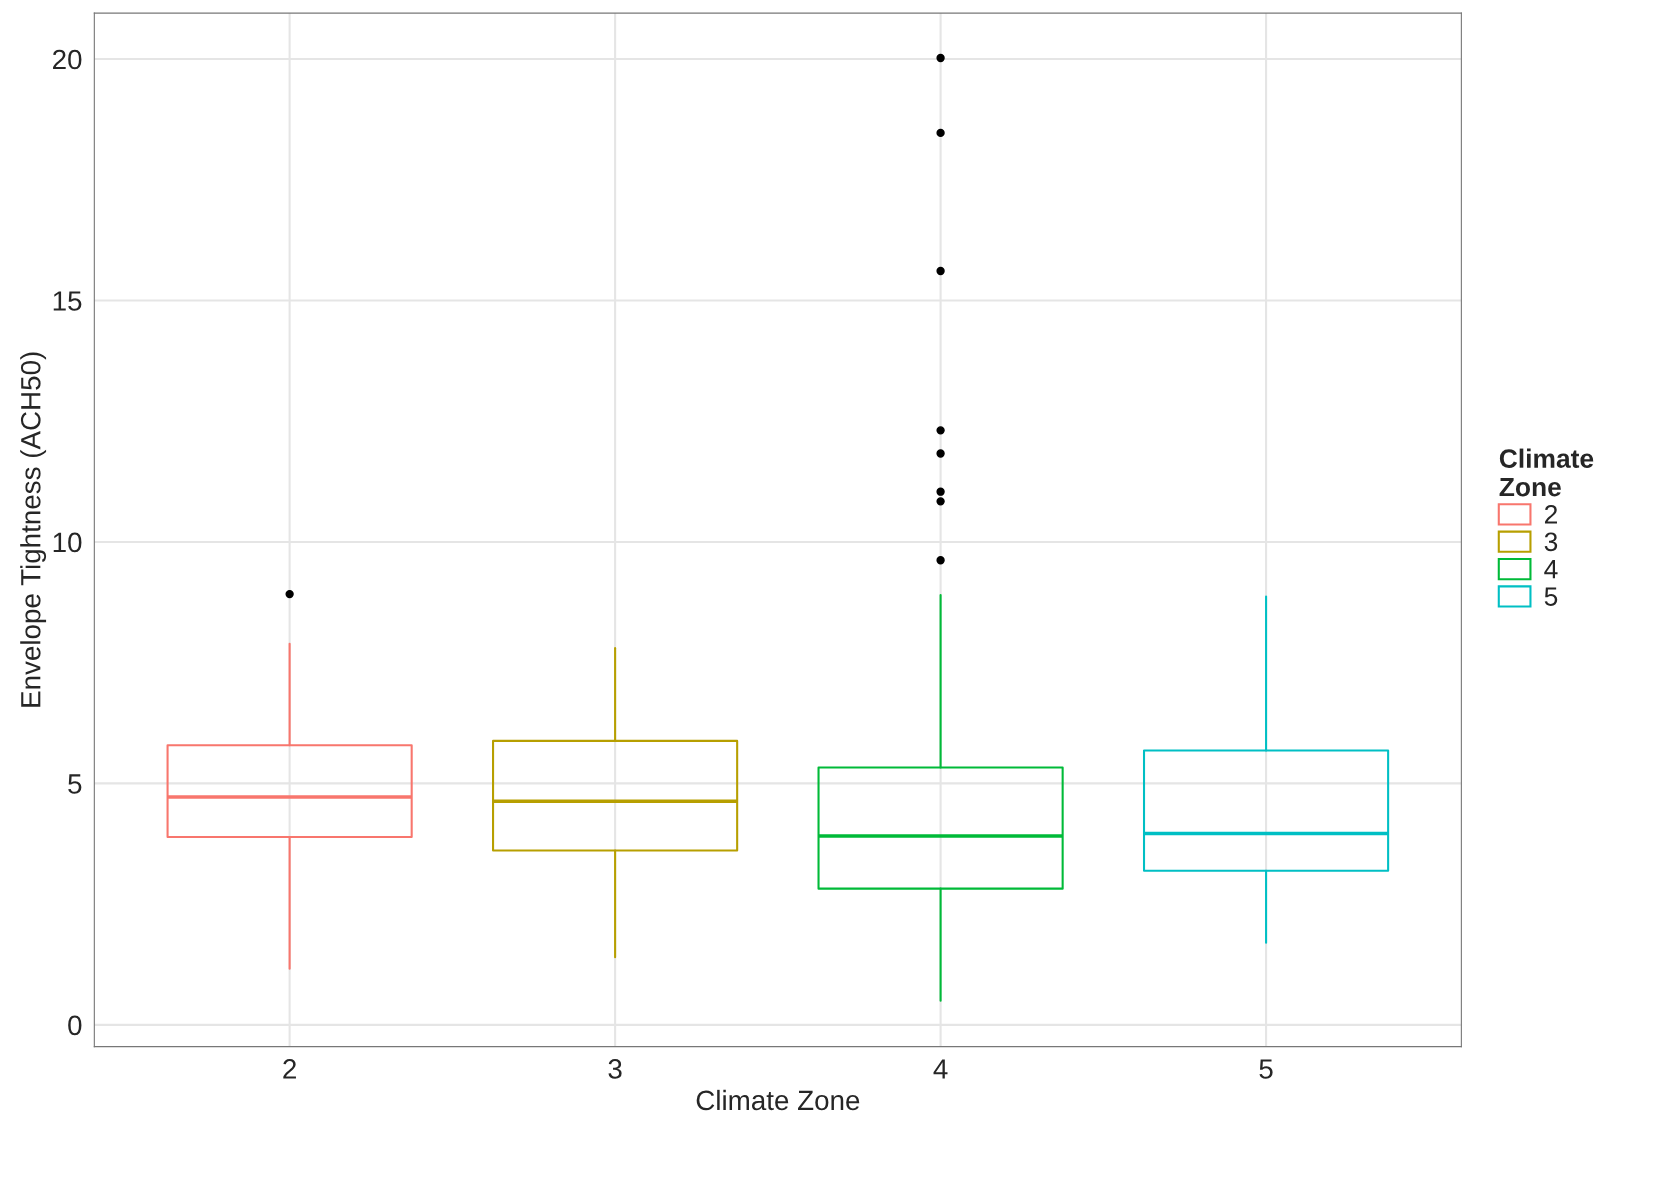  What do you see at coordinates (33, 529) in the screenshot?
I see `y-axis-title: Envelope Tightness (ACH50)` at bounding box center [33, 529].